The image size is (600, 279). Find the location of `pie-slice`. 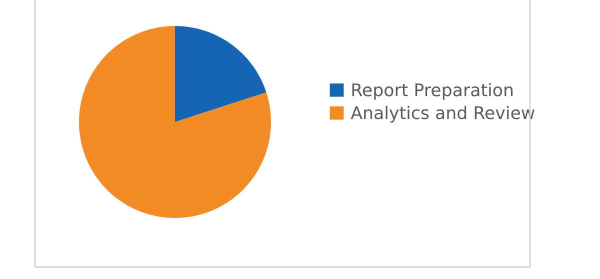

pie-slice is located at coordinates (220, 74).